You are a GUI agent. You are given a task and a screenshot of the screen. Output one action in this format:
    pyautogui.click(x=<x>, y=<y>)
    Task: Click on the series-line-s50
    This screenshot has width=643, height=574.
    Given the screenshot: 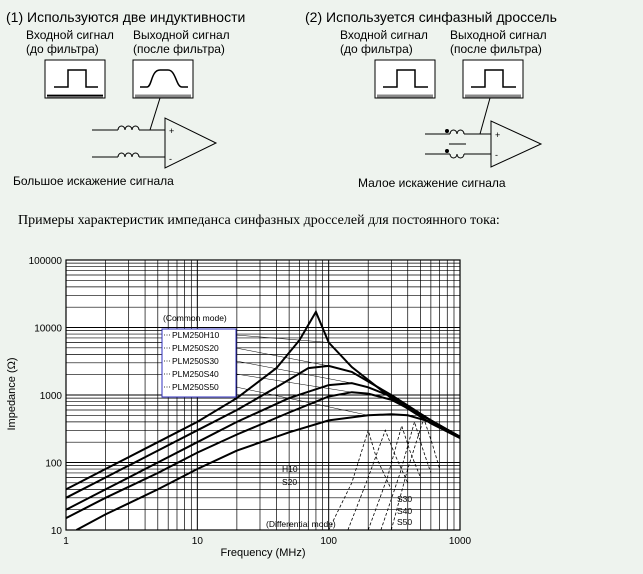 What is the action you would take?
    pyautogui.click(x=415, y=473)
    